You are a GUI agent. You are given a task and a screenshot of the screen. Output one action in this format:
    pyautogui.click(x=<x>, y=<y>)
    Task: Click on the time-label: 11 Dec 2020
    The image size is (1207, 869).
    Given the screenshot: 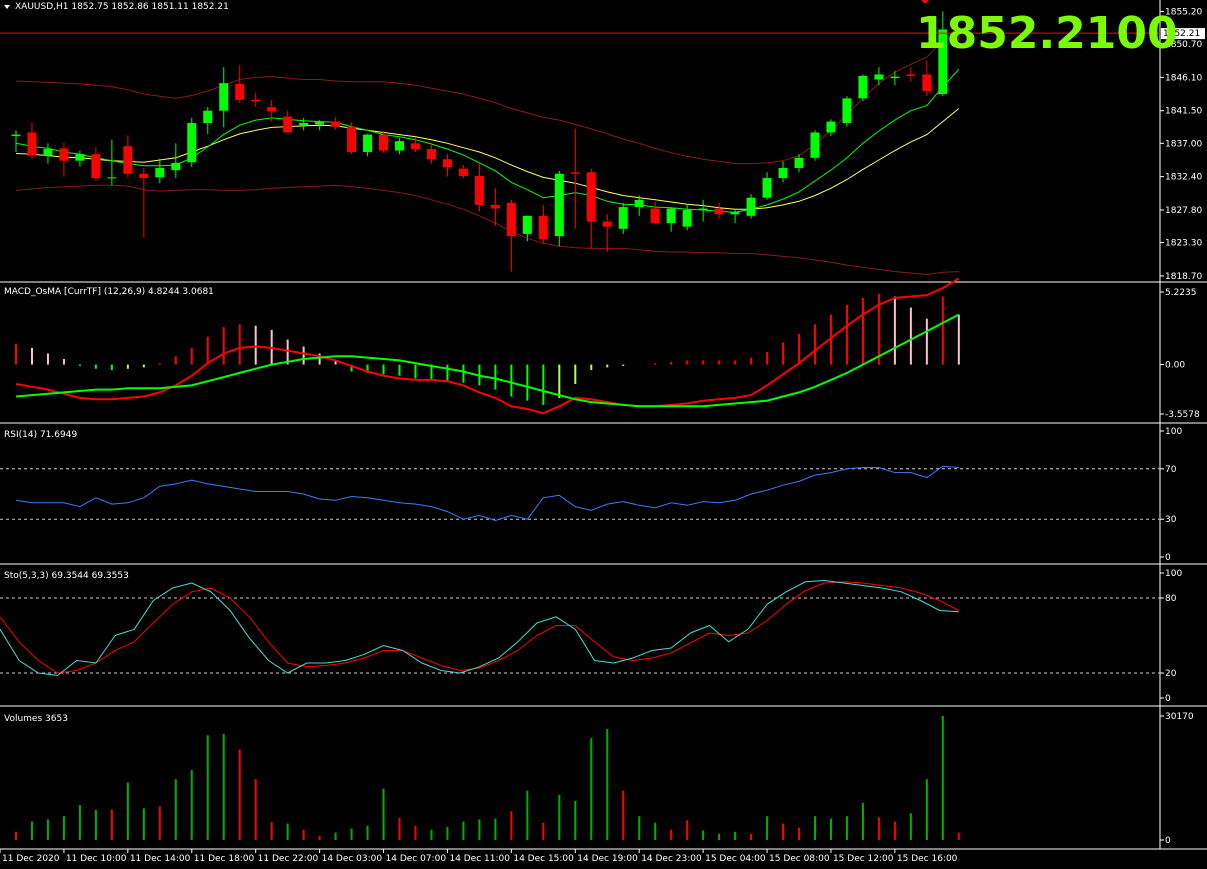 What is the action you would take?
    pyautogui.click(x=31, y=859)
    